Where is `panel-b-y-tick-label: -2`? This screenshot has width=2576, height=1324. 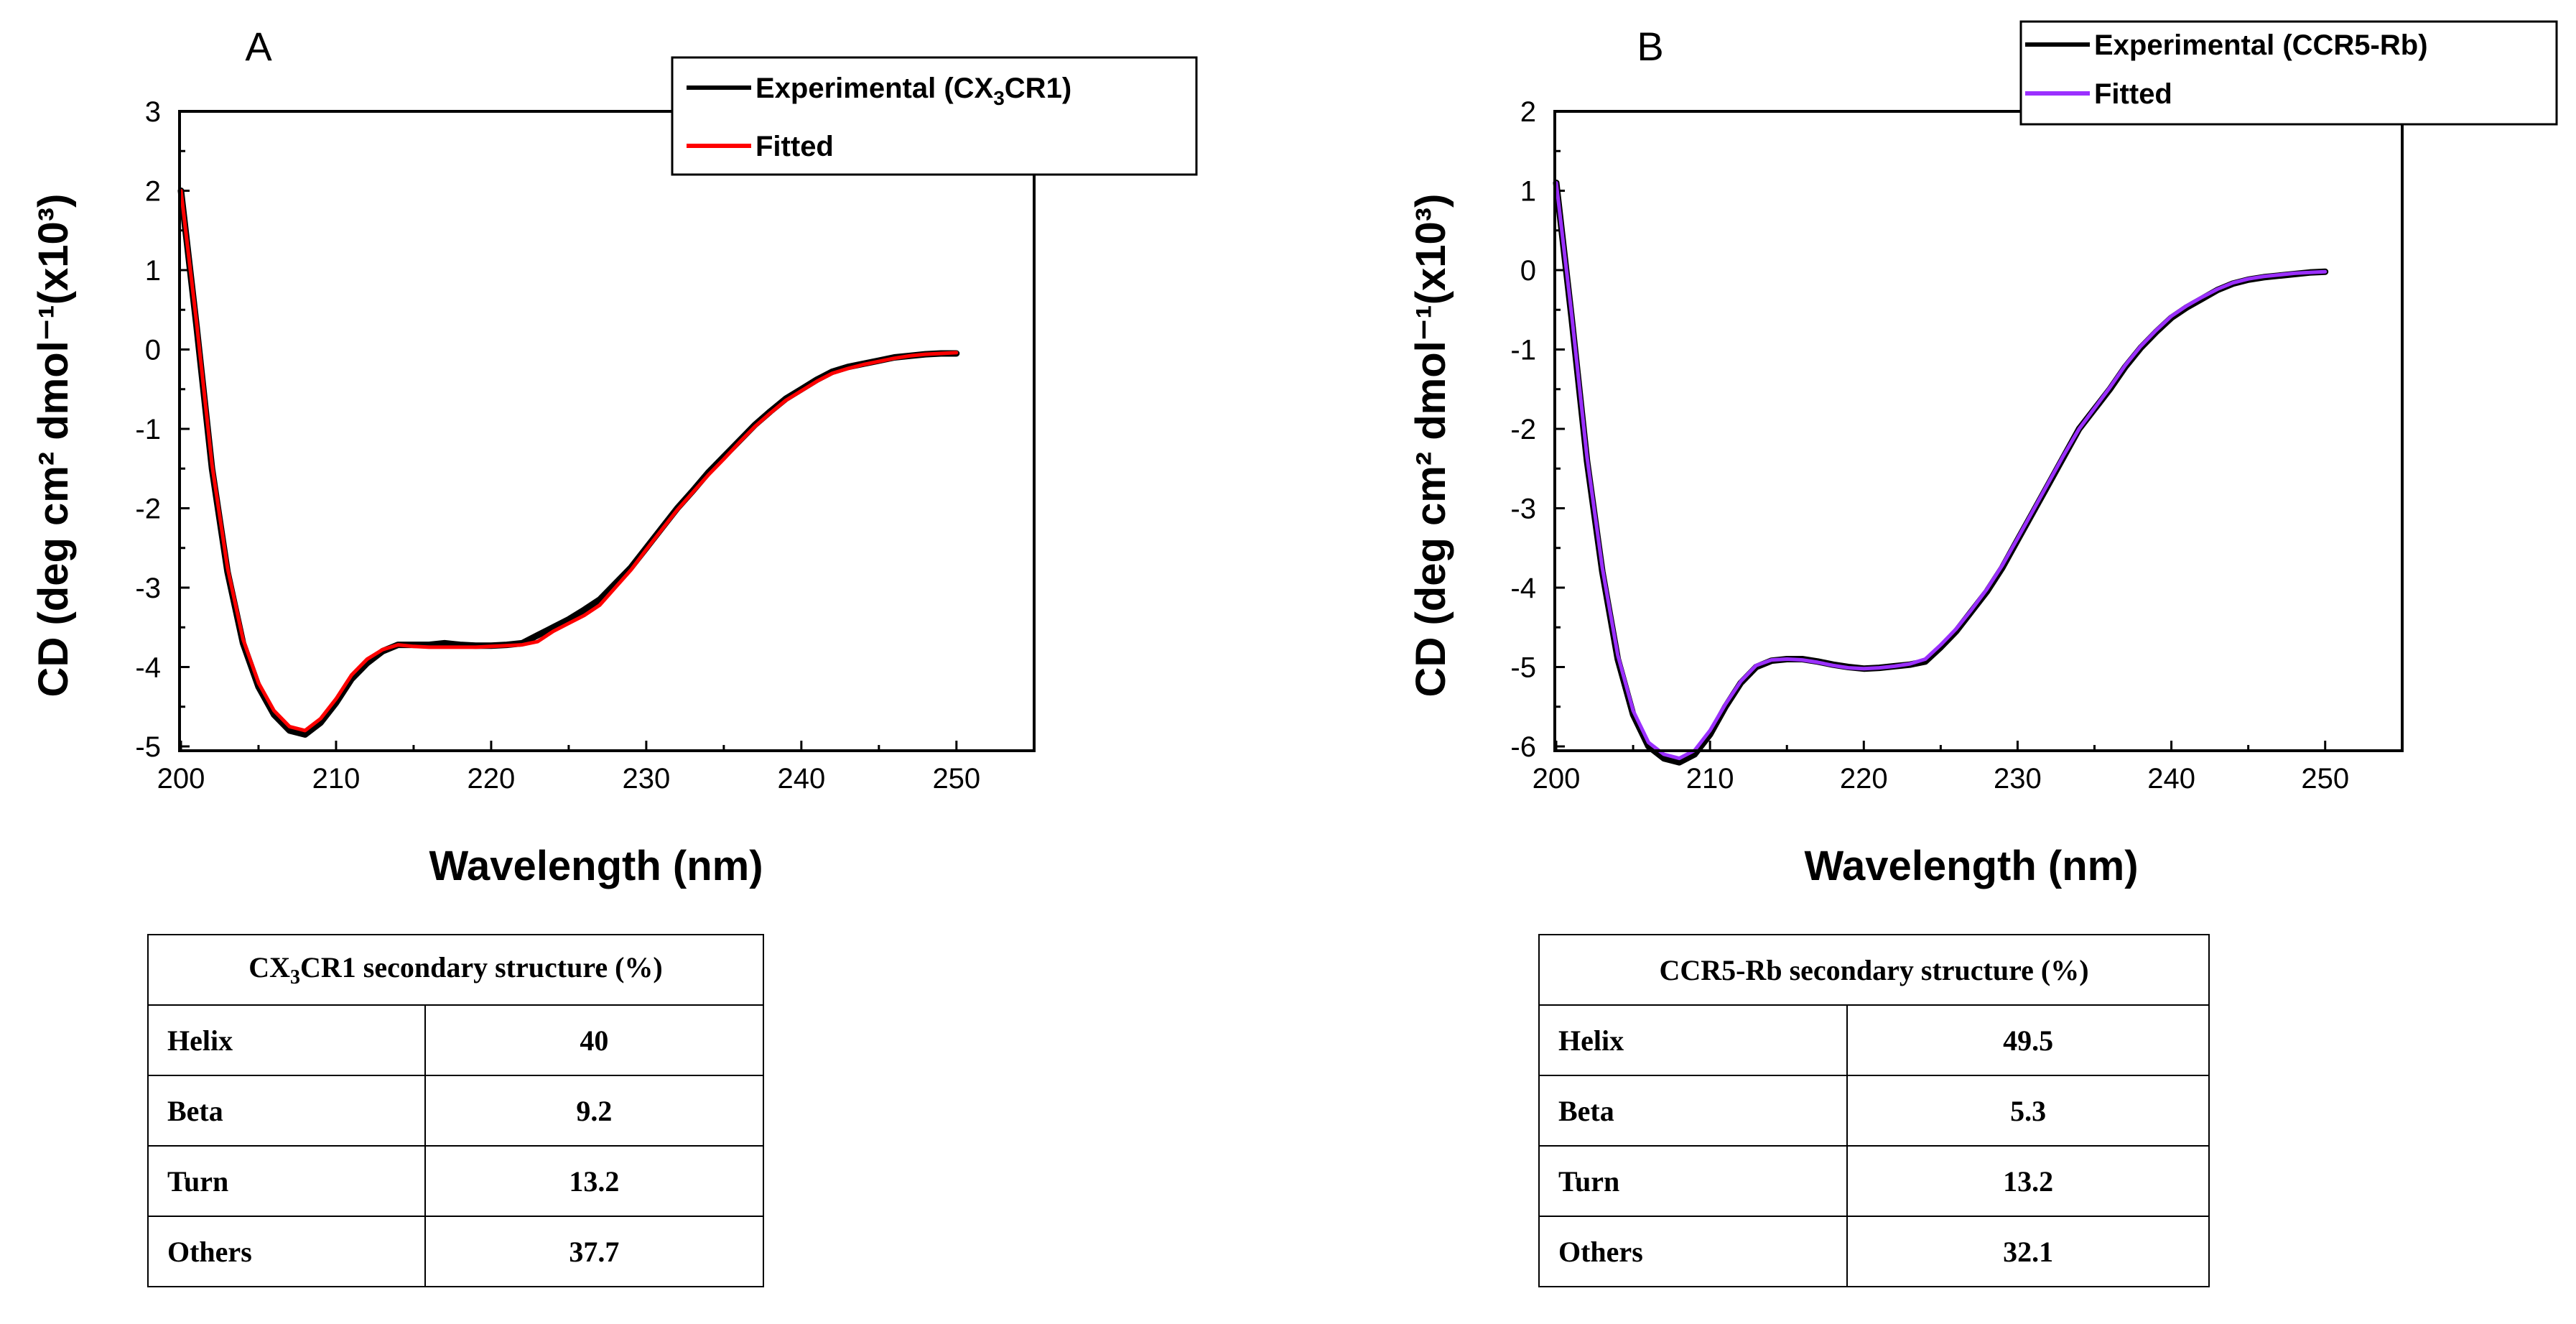 panel-b-y-tick-label: -2 is located at coordinates (1523, 429).